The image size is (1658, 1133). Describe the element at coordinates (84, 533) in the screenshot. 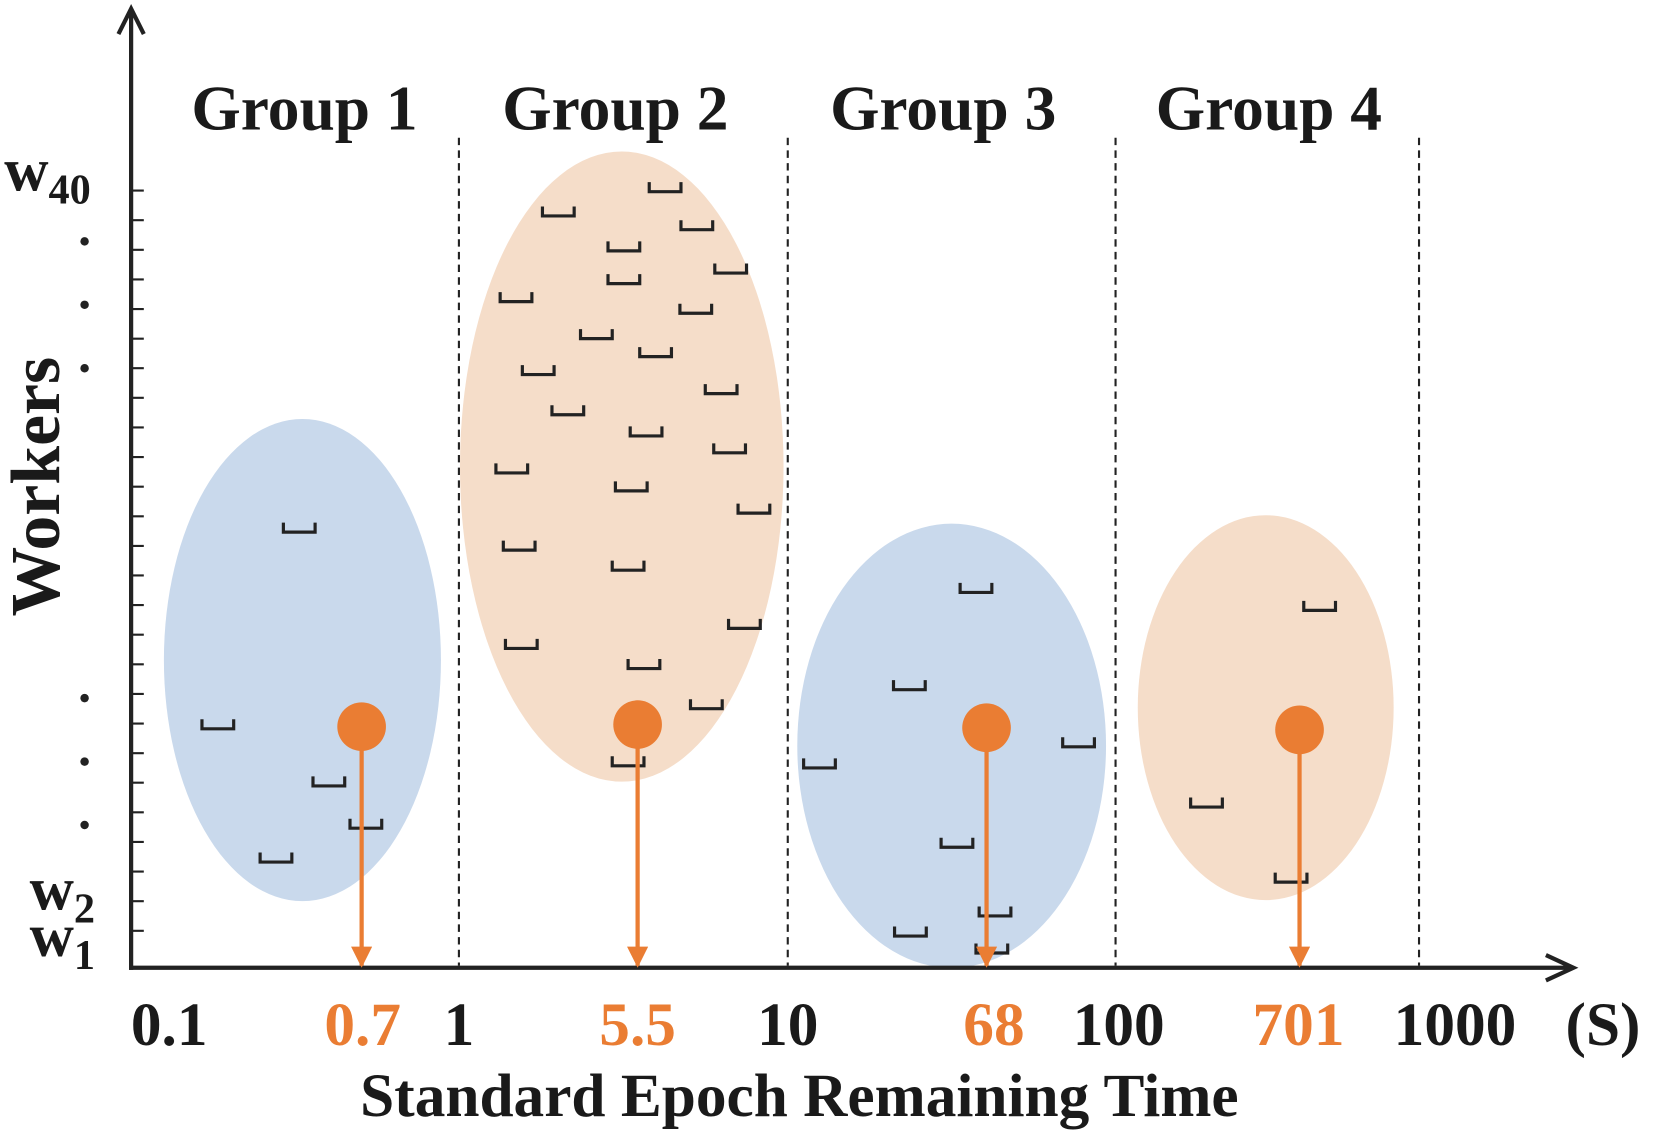

I see `ellipsis-dots` at that location.